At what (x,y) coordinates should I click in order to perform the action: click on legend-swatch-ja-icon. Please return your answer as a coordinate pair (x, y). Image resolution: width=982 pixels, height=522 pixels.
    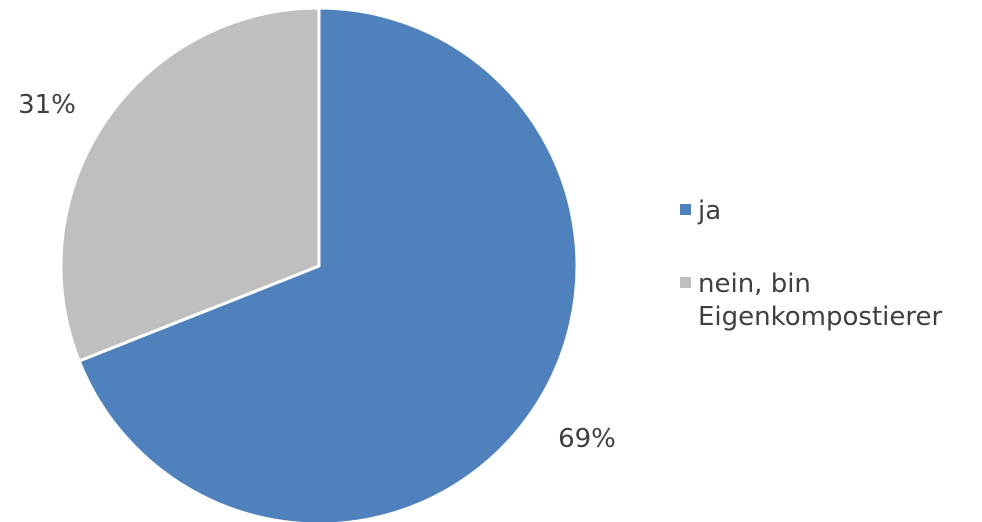
    Looking at the image, I should click on (685, 209).